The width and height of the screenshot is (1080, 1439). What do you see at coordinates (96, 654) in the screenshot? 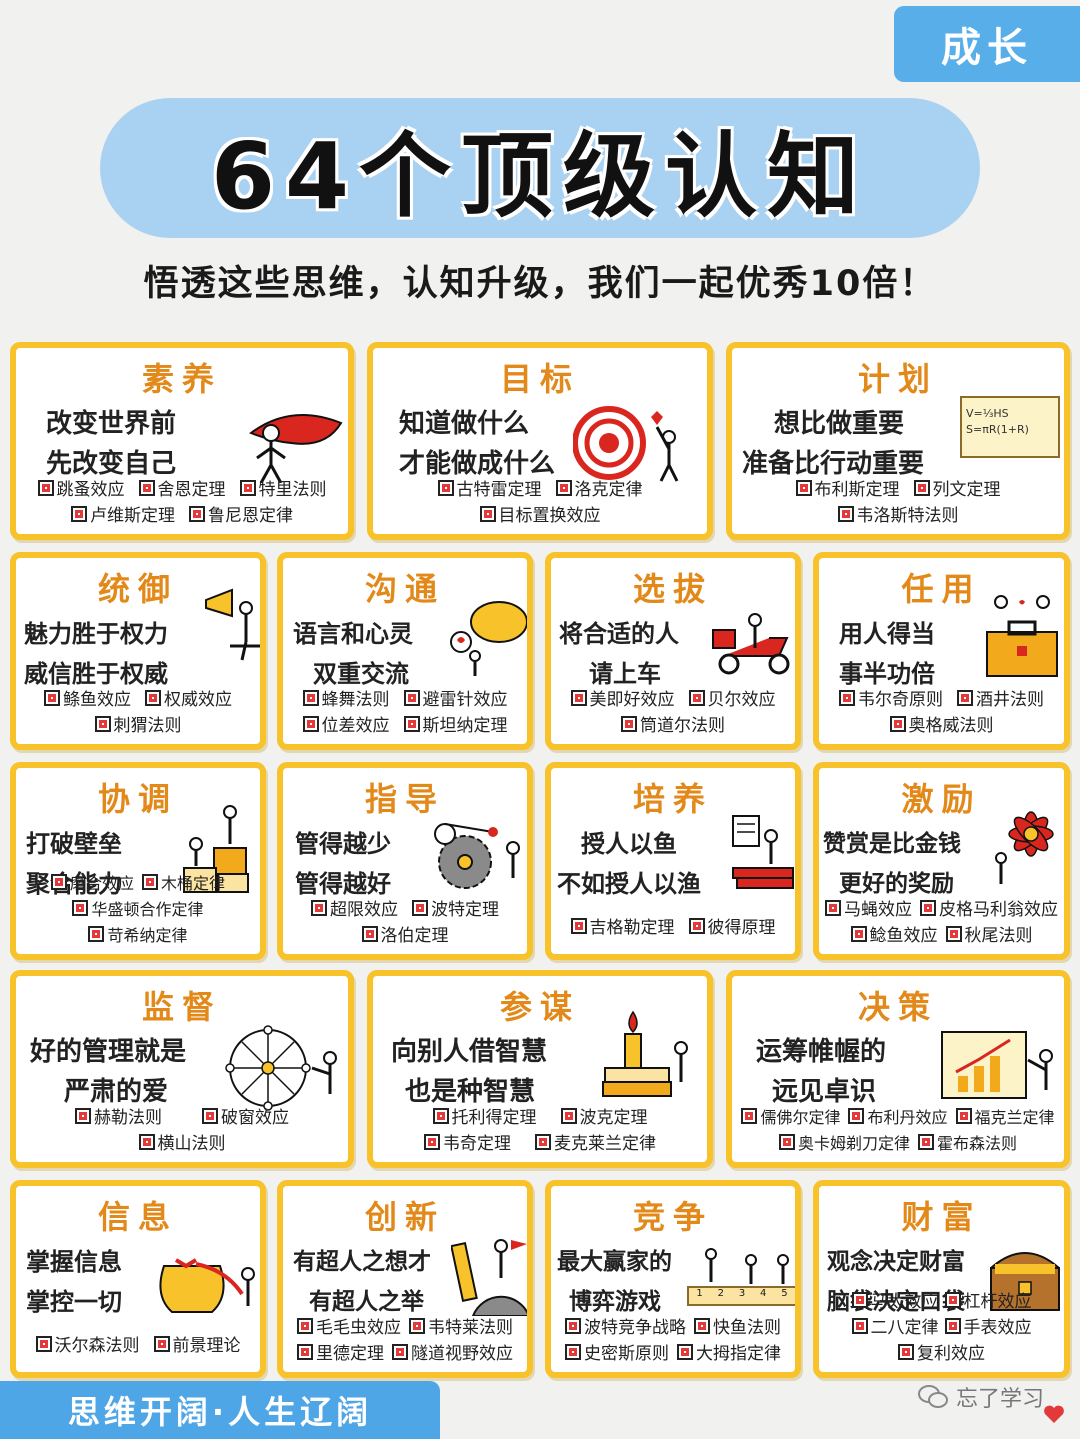
I see `card-slogan: 魅力胜于权力 威信胜于权威` at bounding box center [96, 654].